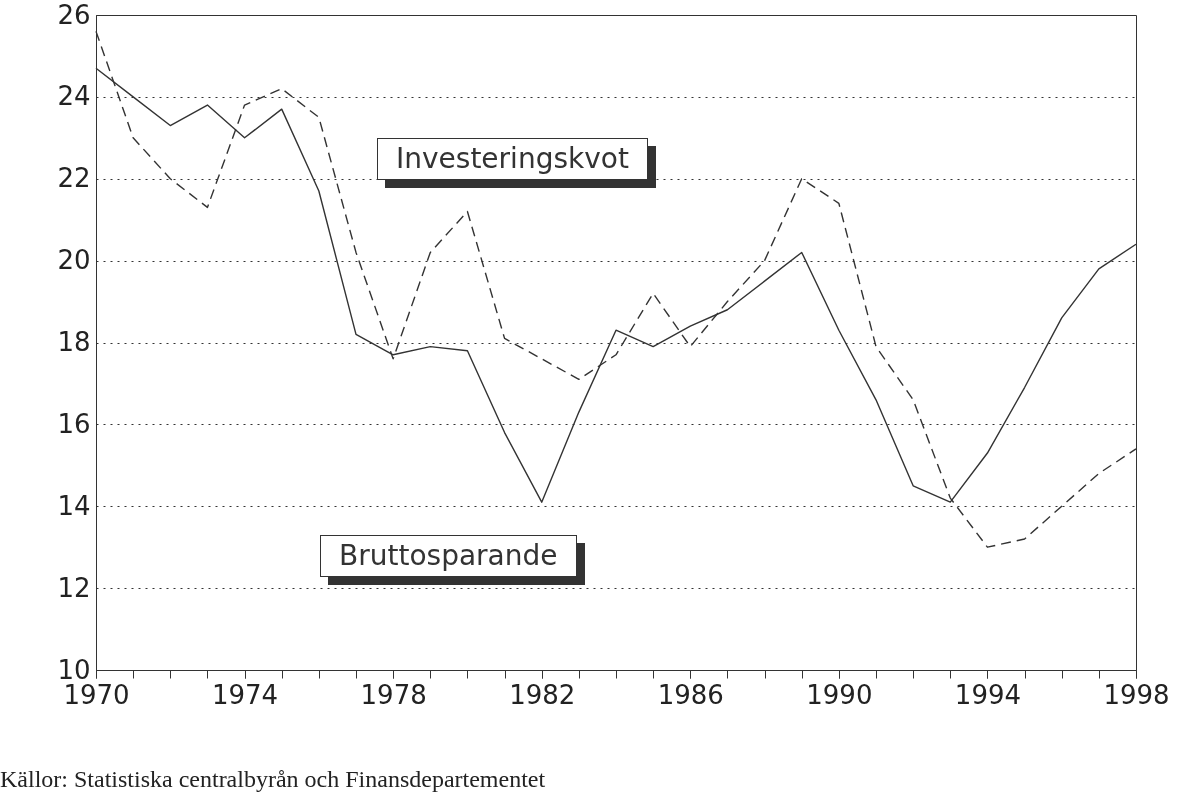  Describe the element at coordinates (74, 505) in the screenshot. I see `y-tick-label: 14` at that location.